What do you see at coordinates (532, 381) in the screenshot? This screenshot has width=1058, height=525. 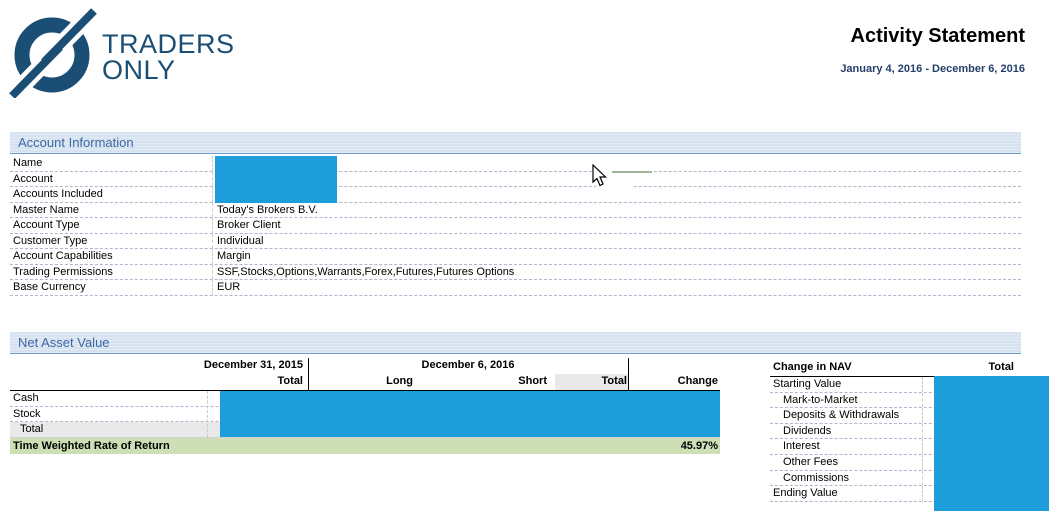 I see `column-header-short: Short` at bounding box center [532, 381].